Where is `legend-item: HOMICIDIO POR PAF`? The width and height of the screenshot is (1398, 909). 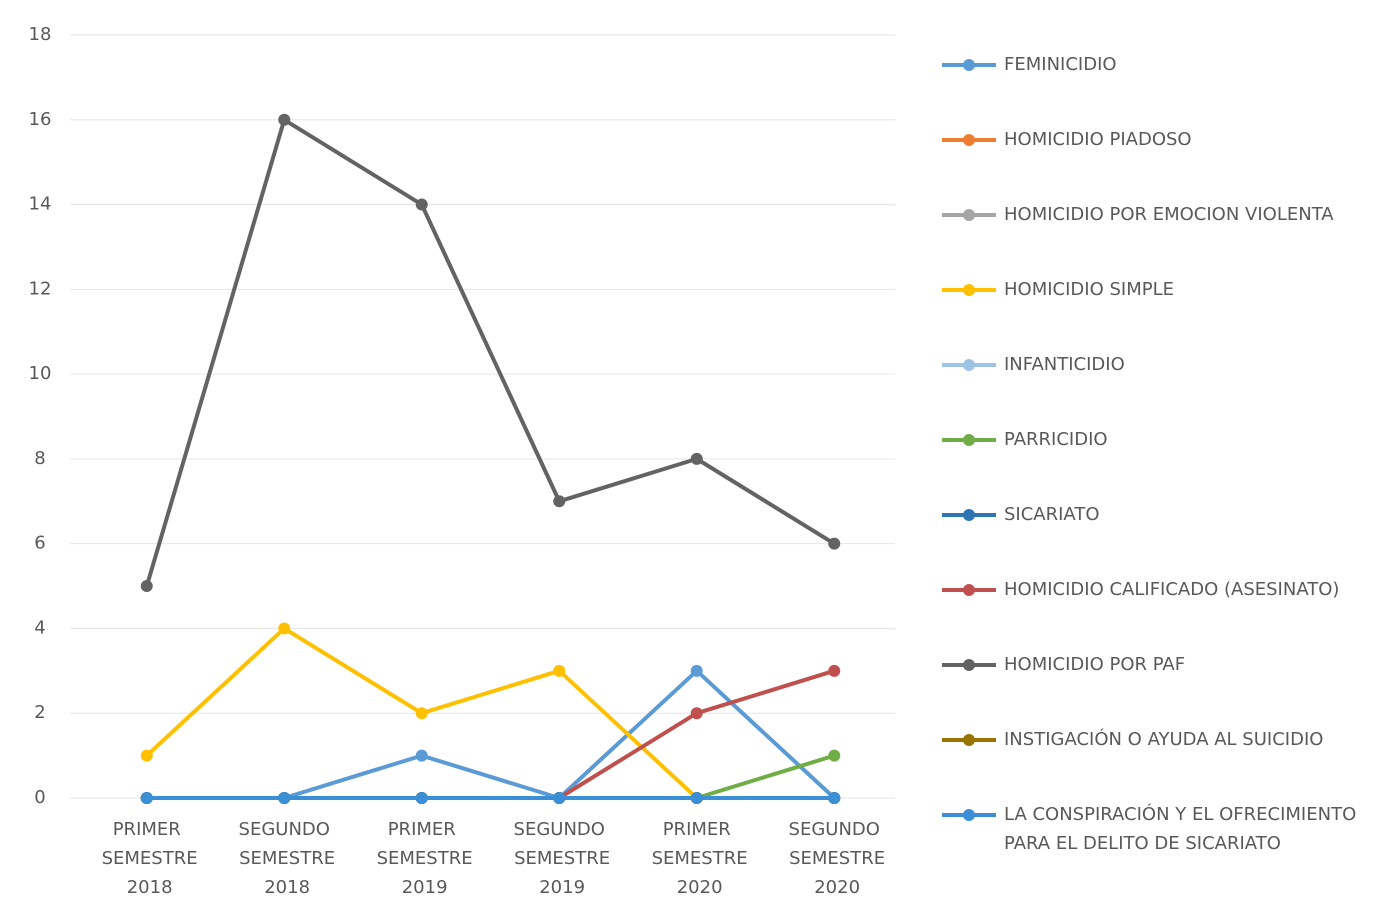
legend-item: HOMICIDIO POR PAF is located at coordinates (1062, 664).